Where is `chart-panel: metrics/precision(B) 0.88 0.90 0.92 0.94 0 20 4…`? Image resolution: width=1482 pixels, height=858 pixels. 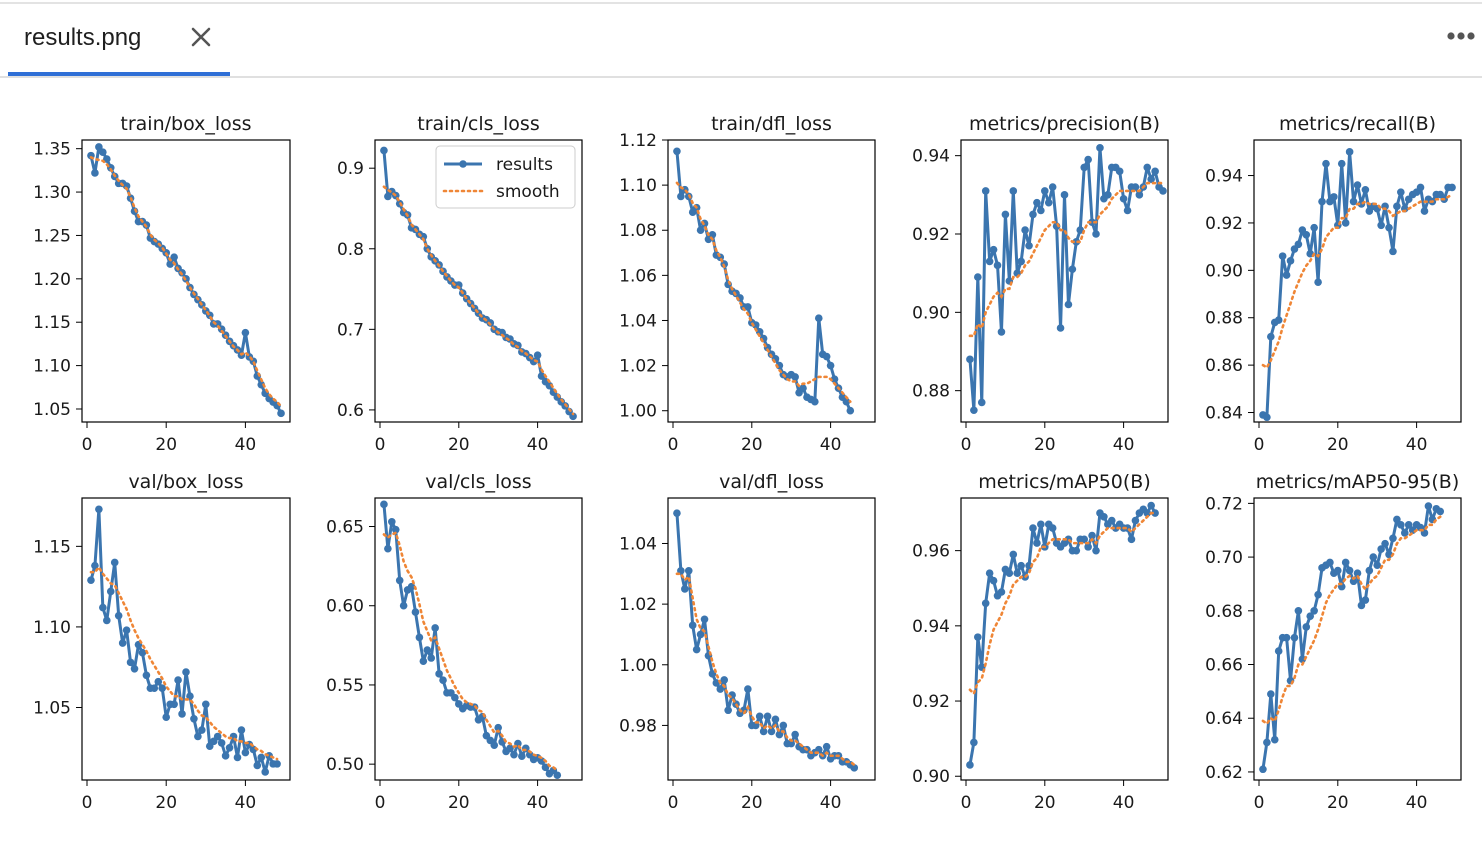
chart-panel: metrics/precision(B) 0.88 0.90 0.92 0.94 0 20 4… is located at coordinates (1040, 284).